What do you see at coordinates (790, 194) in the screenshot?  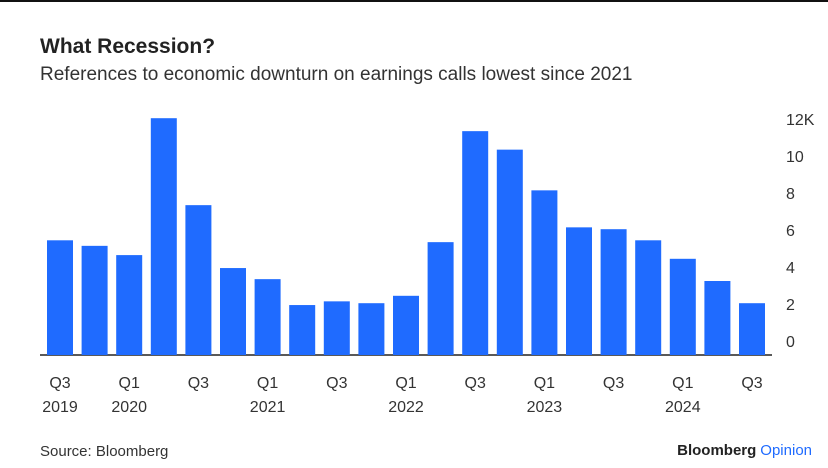 I see `y-tick-label: 8` at bounding box center [790, 194].